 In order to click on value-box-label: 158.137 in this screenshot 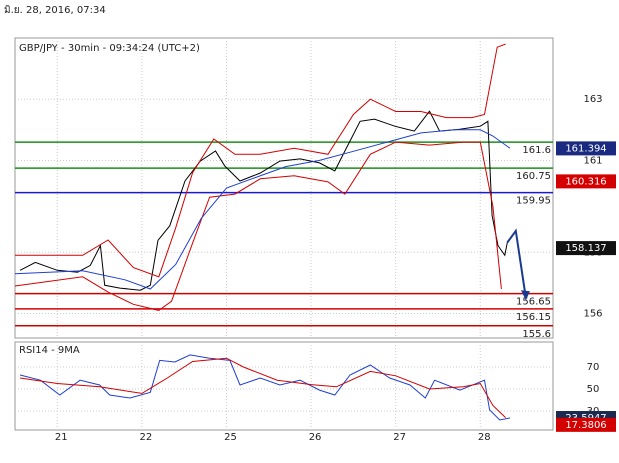, I will do `click(585, 248)`.